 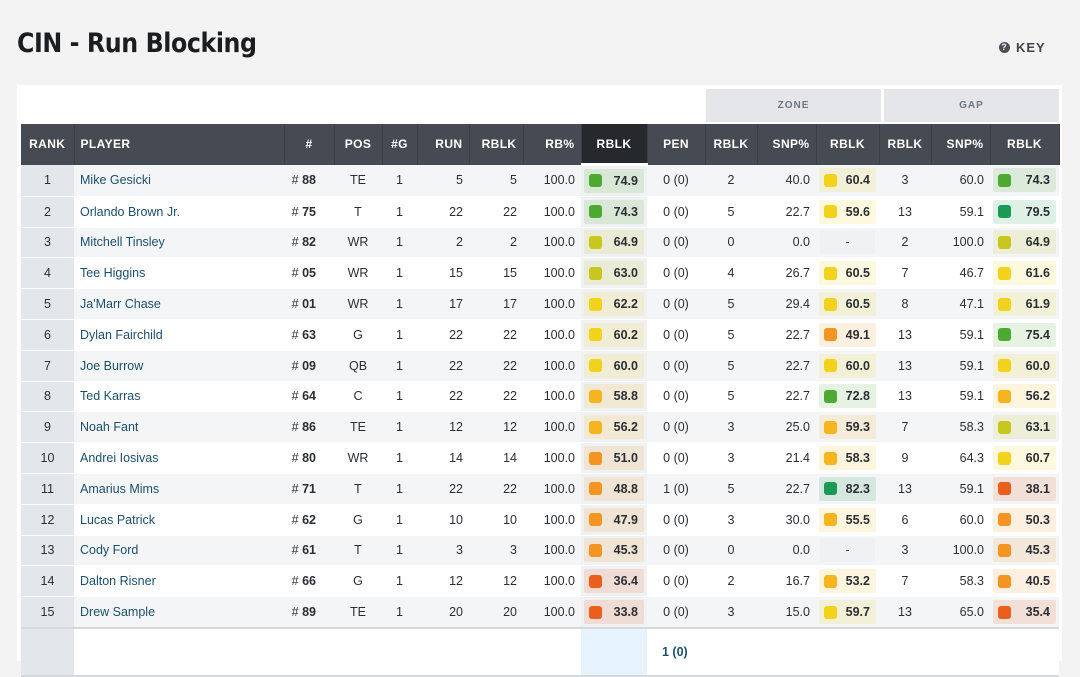 I want to click on cell-player: Lucas Patrick, so click(x=179, y=520).